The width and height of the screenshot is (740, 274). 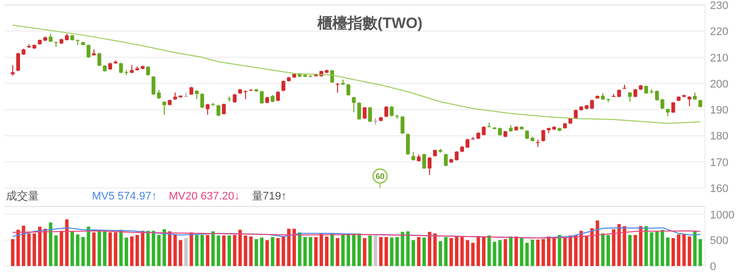 What do you see at coordinates (722, 215) in the screenshot?
I see `y-tick-label: 1000` at bounding box center [722, 215].